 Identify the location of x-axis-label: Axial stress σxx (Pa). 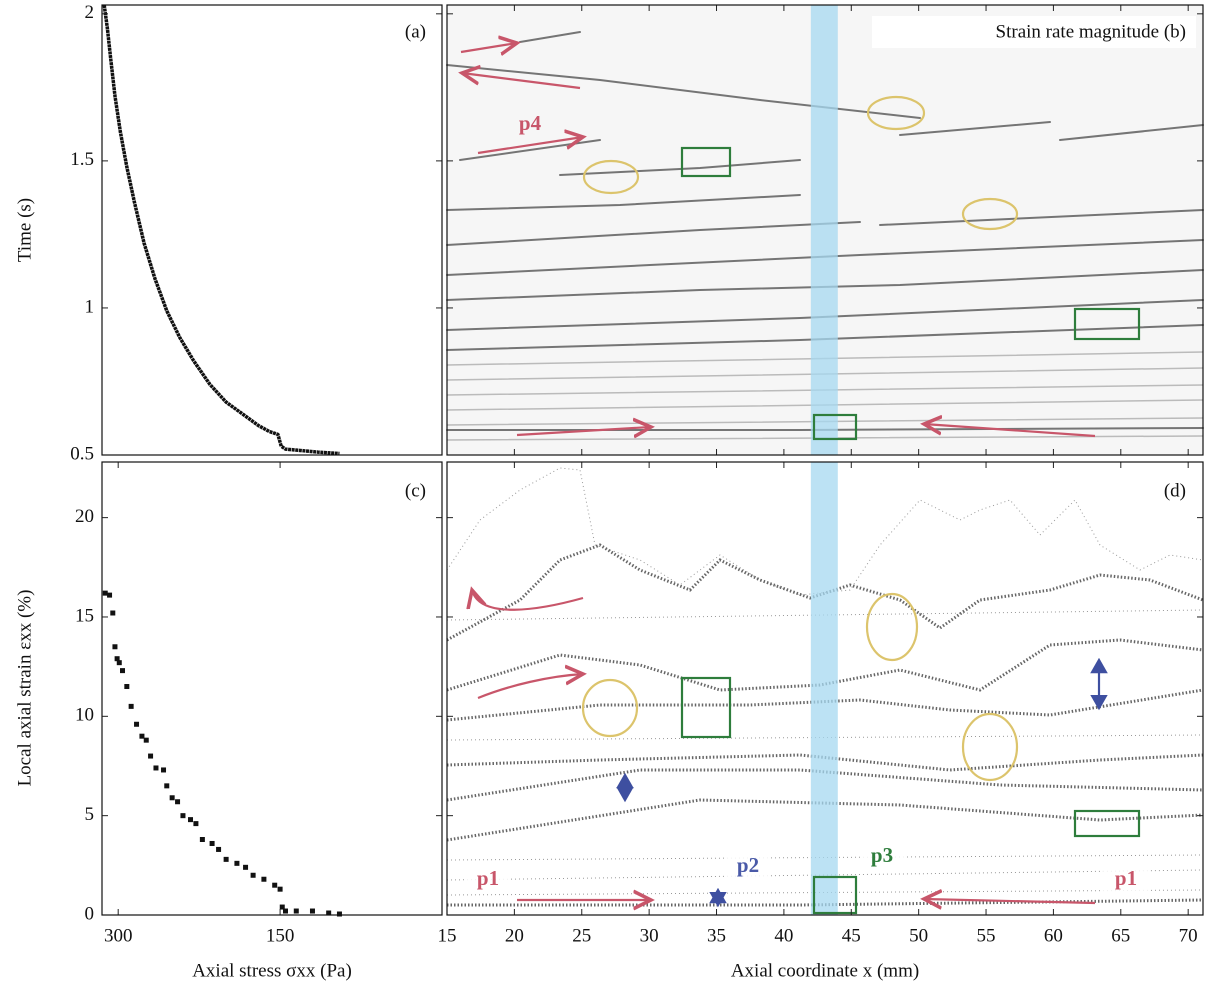
(272, 970).